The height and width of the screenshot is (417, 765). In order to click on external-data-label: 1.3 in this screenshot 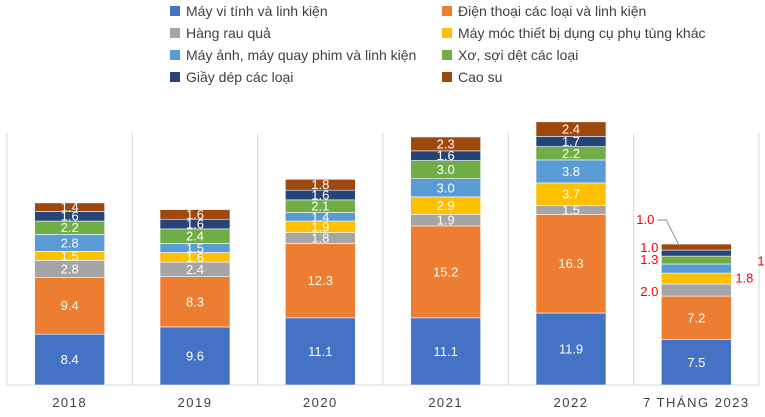, I will do `click(649, 259)`.